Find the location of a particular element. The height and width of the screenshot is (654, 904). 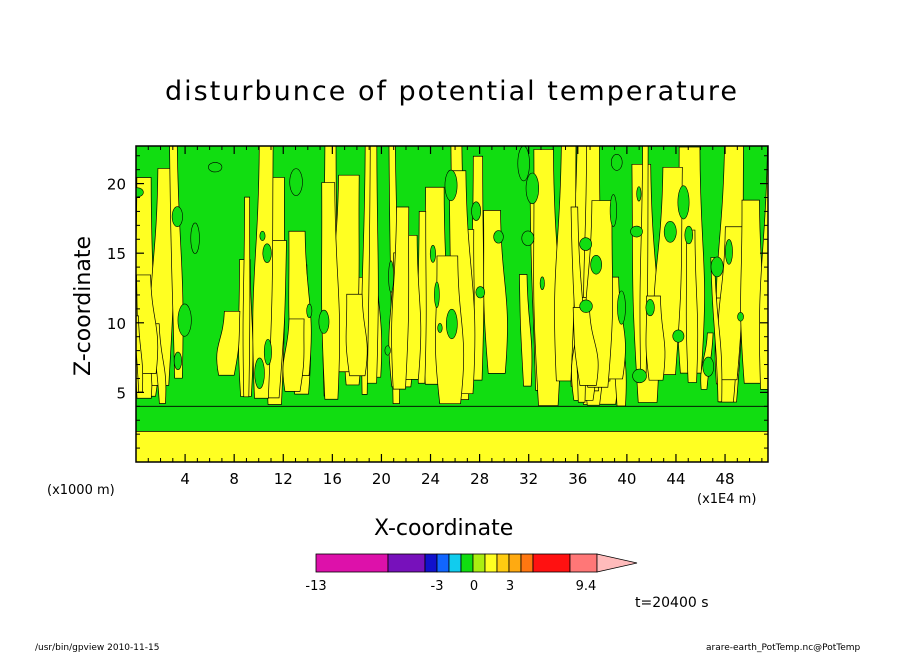

colorbar-tick-label: 0 is located at coordinates (474, 586).